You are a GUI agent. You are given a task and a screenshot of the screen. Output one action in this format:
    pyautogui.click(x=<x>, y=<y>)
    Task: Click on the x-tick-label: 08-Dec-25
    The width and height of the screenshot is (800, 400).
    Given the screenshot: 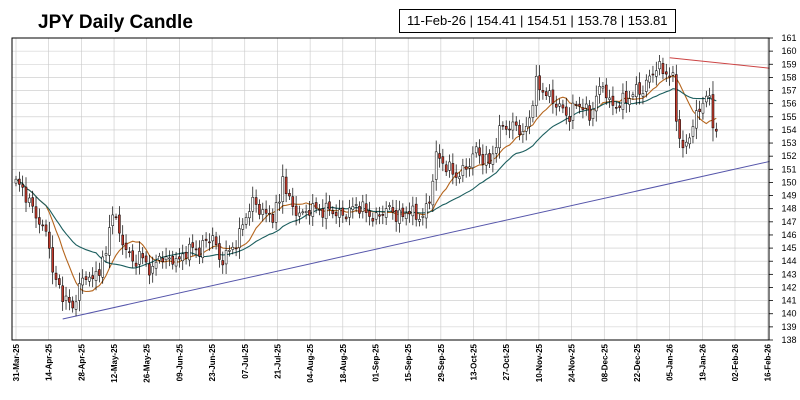 What is the action you would take?
    pyautogui.click(x=604, y=362)
    